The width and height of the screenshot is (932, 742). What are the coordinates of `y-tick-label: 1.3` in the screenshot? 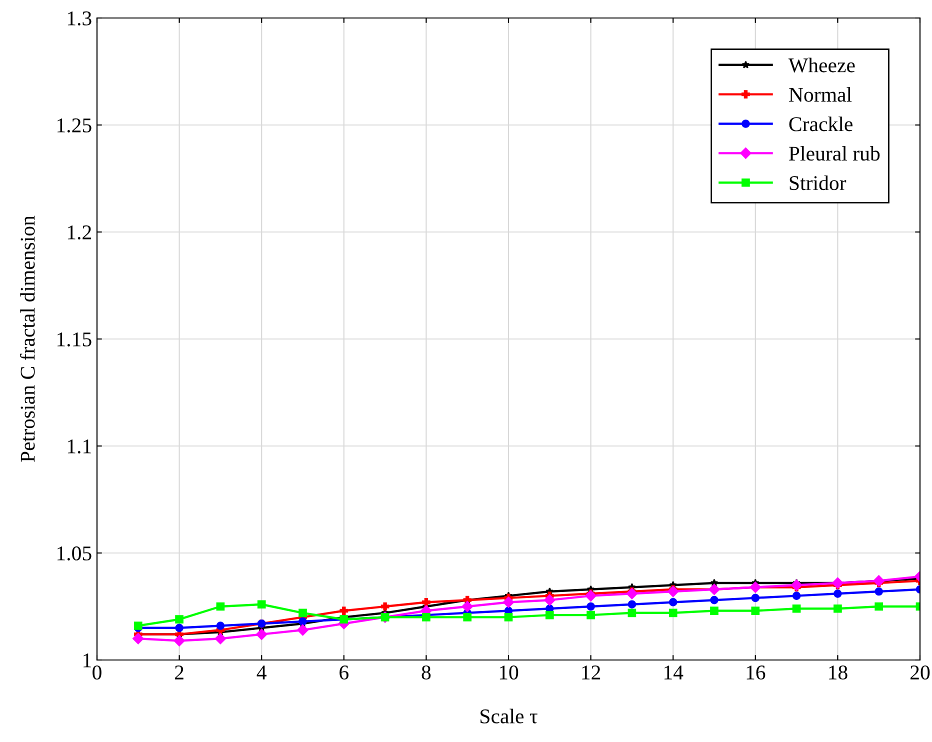 It's located at (80, 18).